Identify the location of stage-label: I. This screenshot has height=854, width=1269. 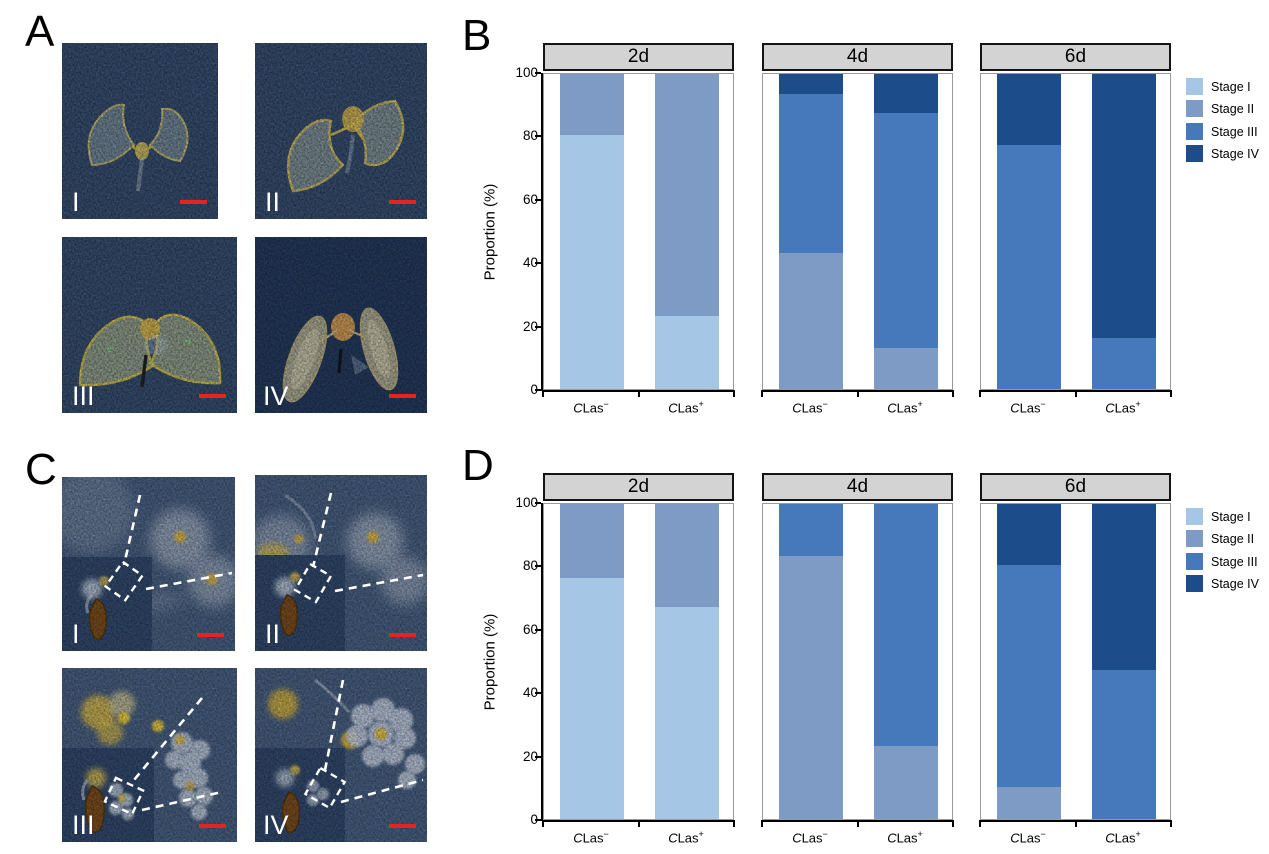
(76, 634).